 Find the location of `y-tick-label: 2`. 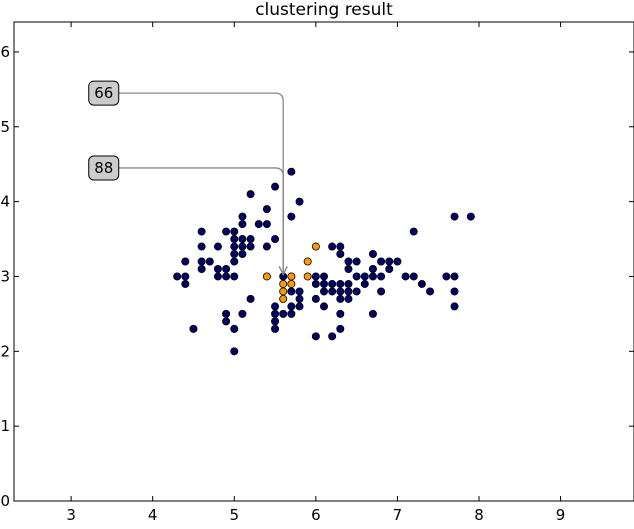

y-tick-label: 2 is located at coordinates (5, 351).